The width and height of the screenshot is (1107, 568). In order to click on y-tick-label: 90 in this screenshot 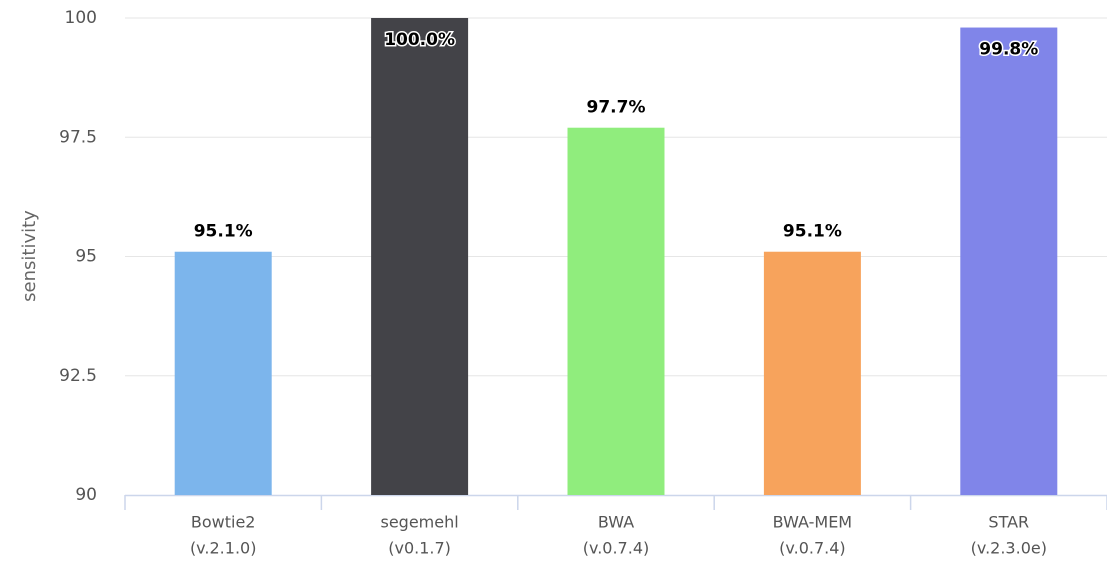, I will do `click(86, 495)`.